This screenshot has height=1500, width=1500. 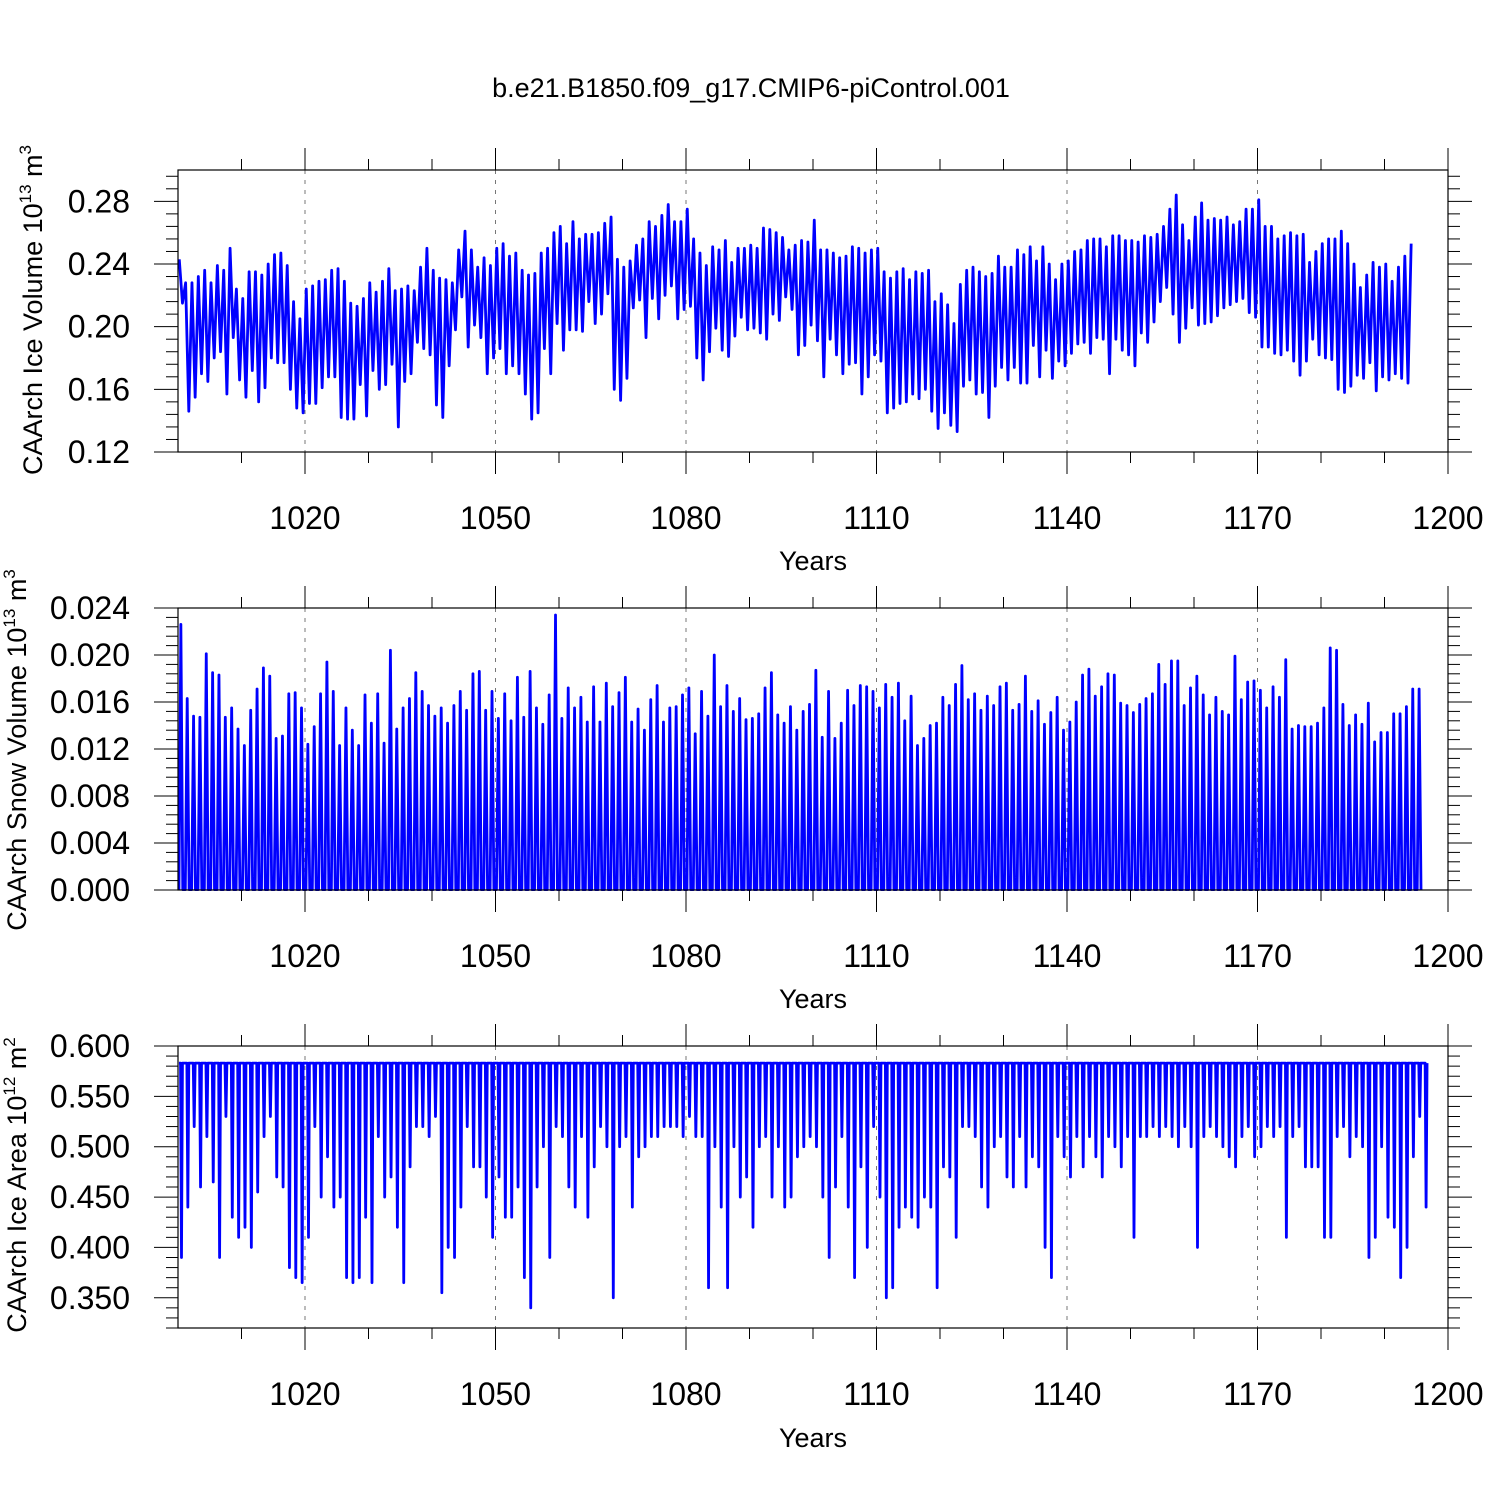 What do you see at coordinates (90, 608) in the screenshot?
I see `y-tick-label: 0.024` at bounding box center [90, 608].